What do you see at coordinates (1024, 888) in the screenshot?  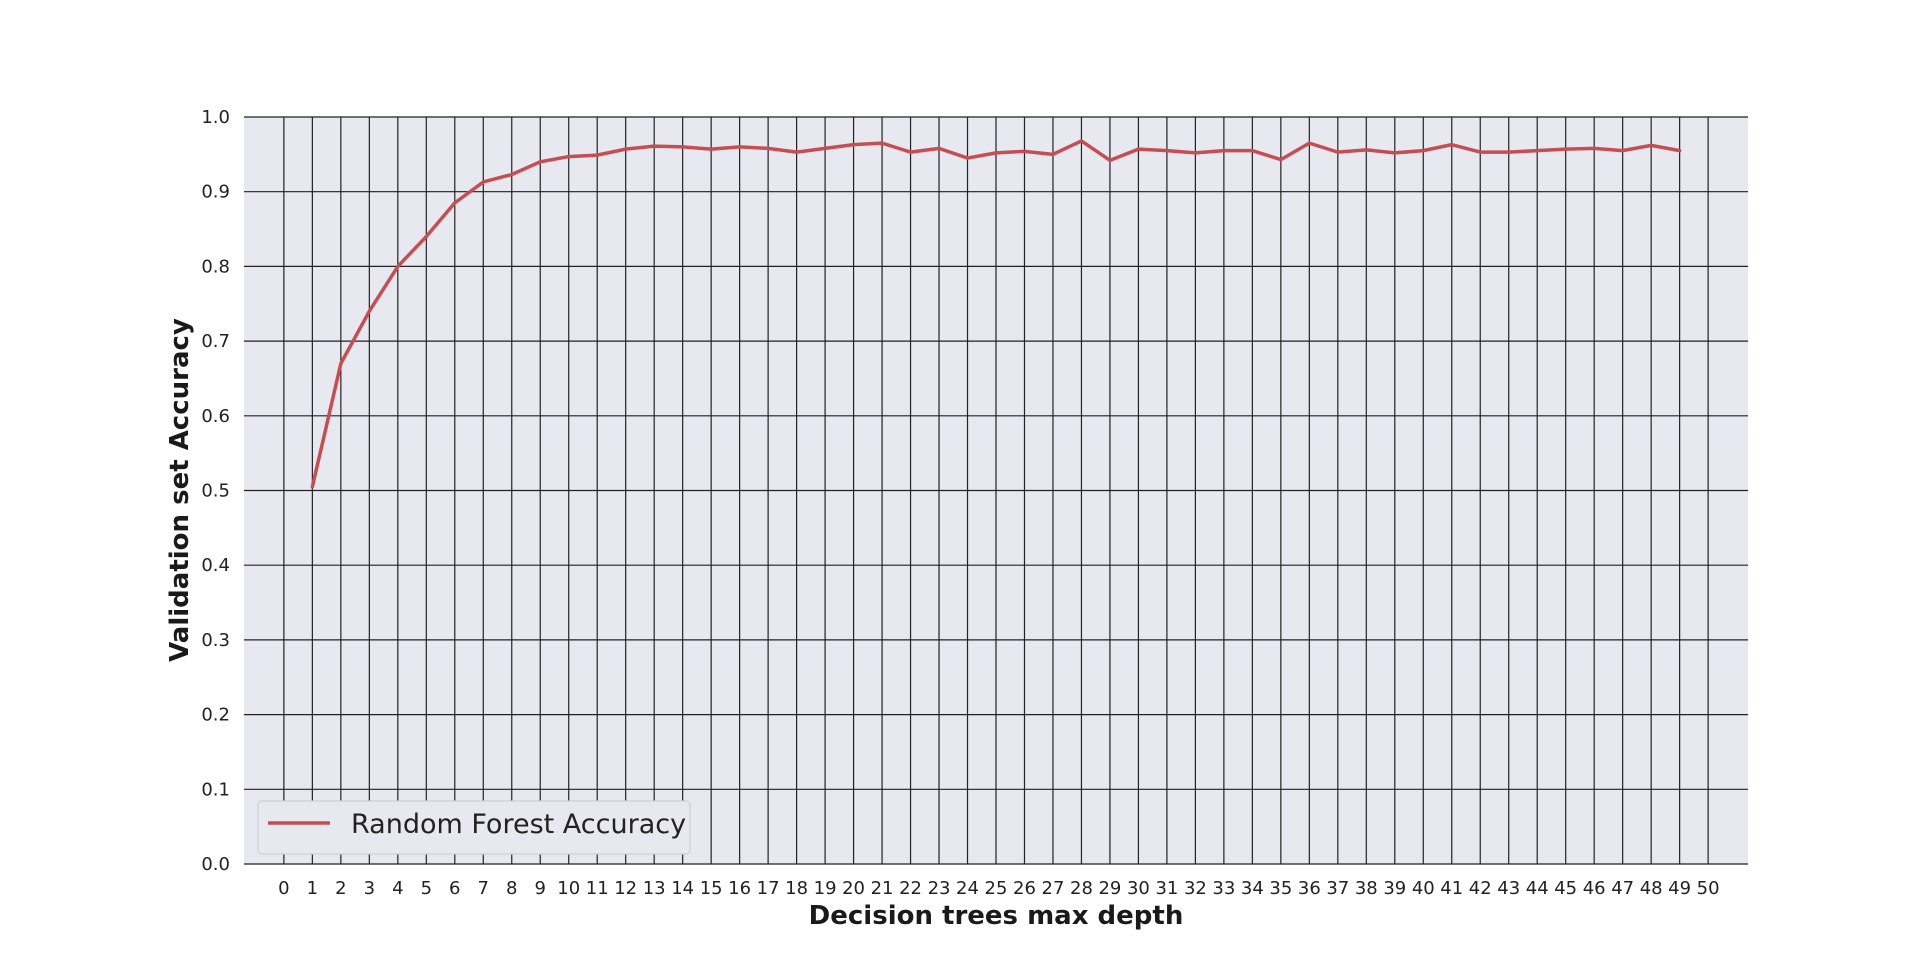 I see `x-tick-label: 26` at bounding box center [1024, 888].